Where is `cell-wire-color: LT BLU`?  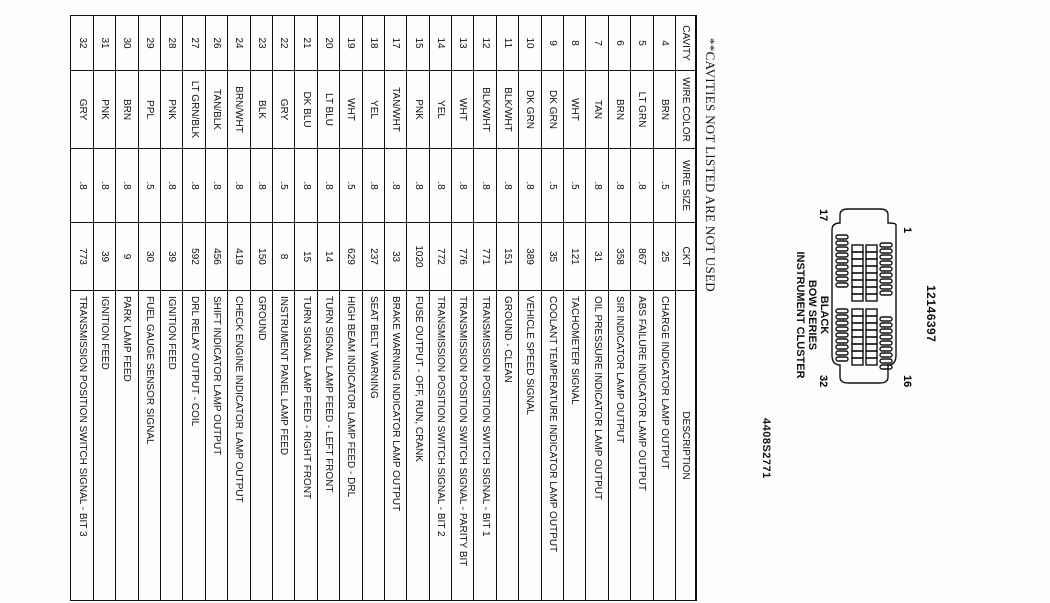
cell-wire-color: LT BLU is located at coordinates (328, 109).